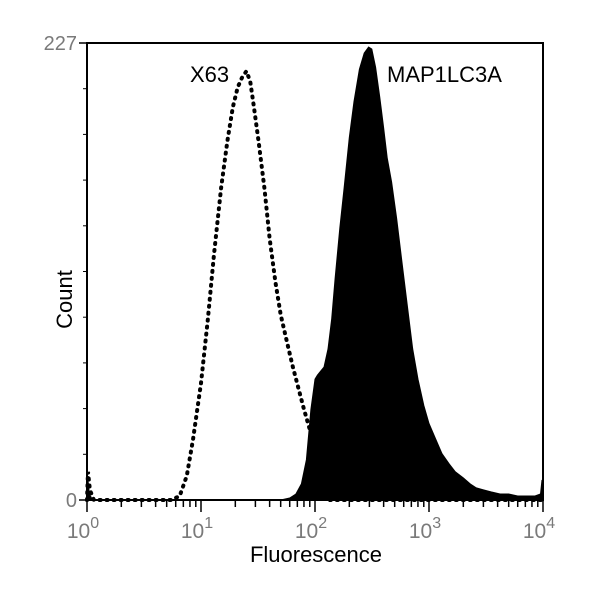 The image size is (594, 601). What do you see at coordinates (64, 299) in the screenshot?
I see `y-axis-title: Count` at bounding box center [64, 299].